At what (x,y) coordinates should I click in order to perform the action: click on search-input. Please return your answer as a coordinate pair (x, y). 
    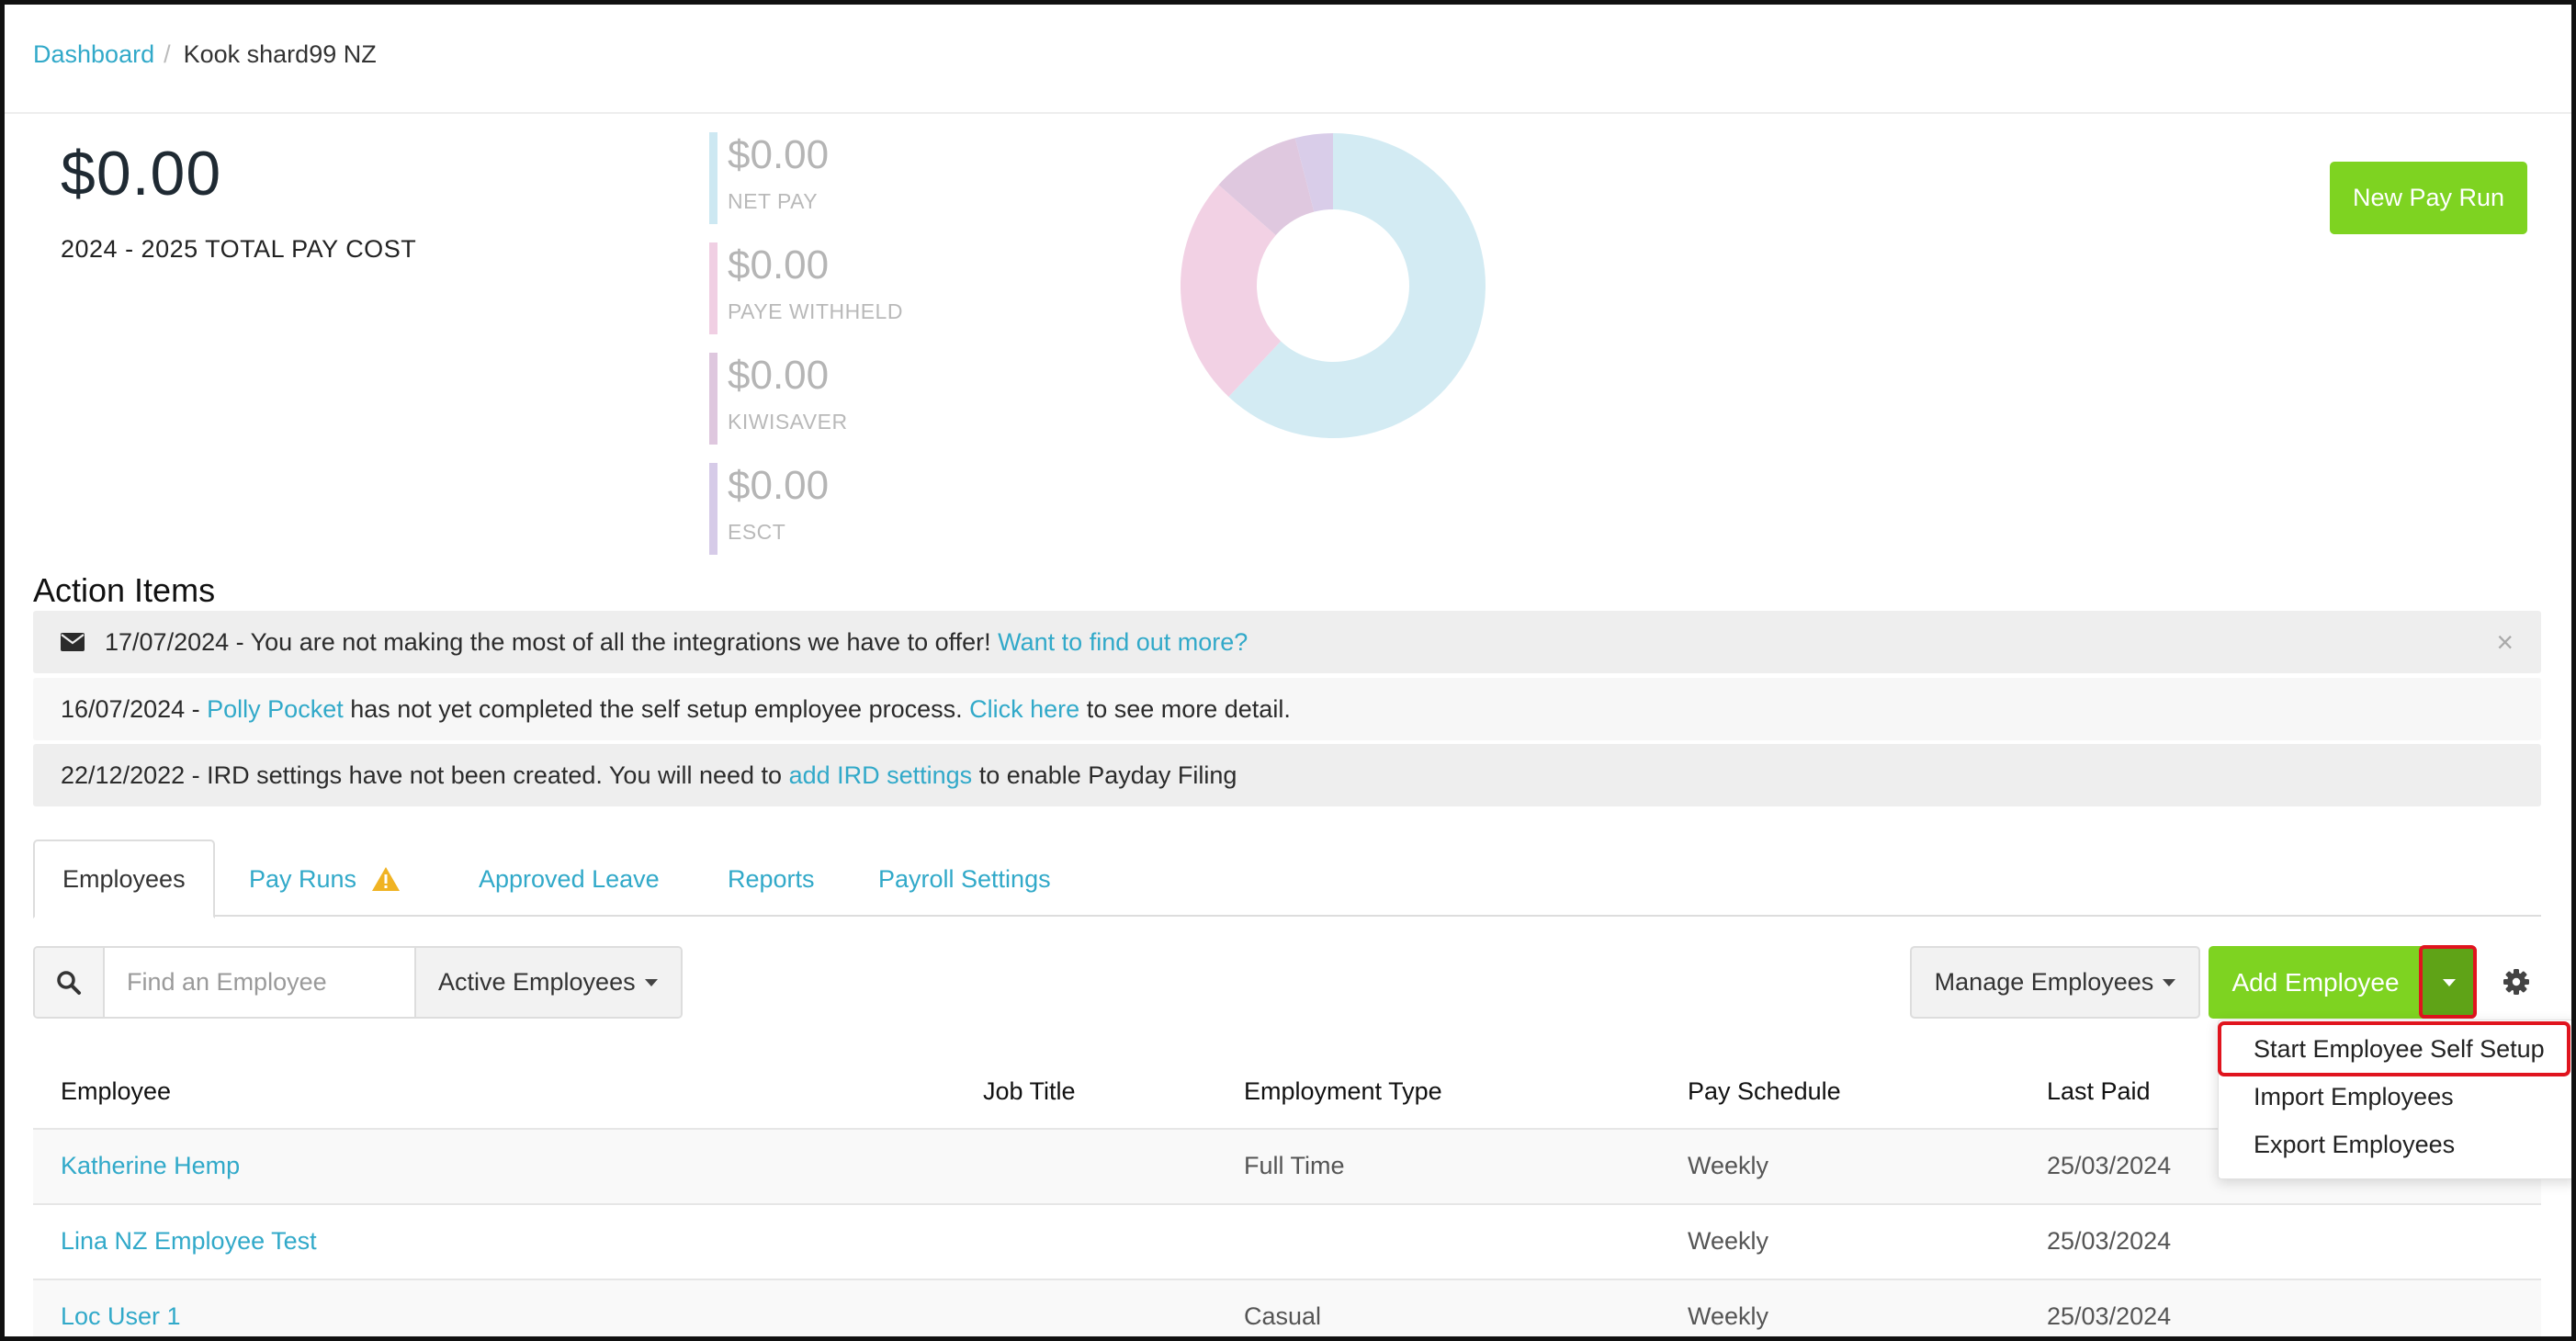
    Looking at the image, I should click on (259, 982).